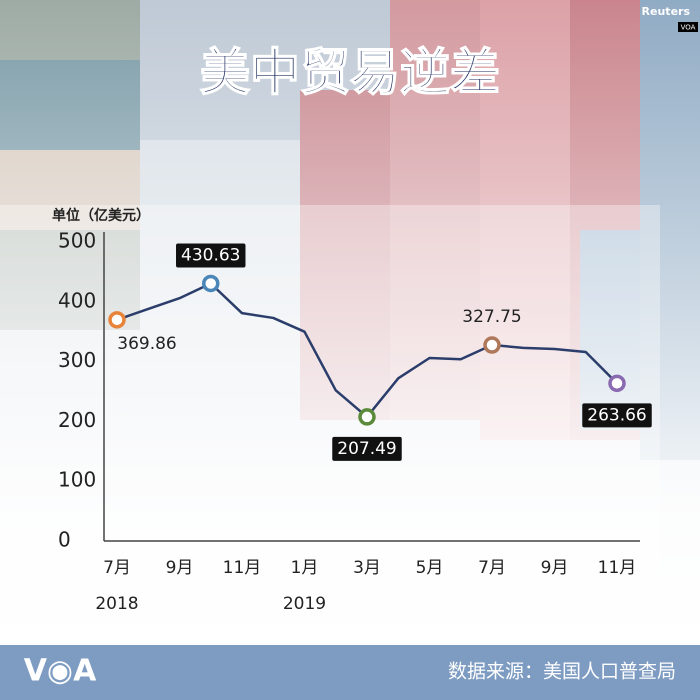  Describe the element at coordinates (77, 300) in the screenshot. I see `y-tick-label: 400` at that location.